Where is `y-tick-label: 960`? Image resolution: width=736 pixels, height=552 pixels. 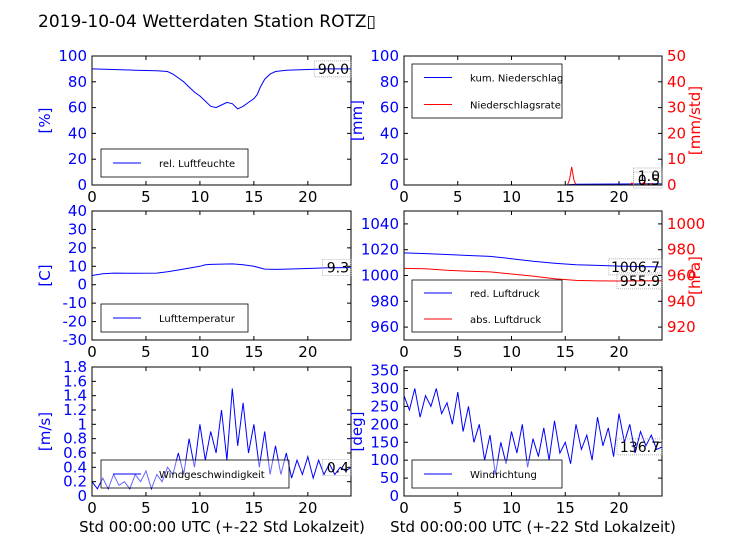
y-tick-label: 960 is located at coordinates (384, 327).